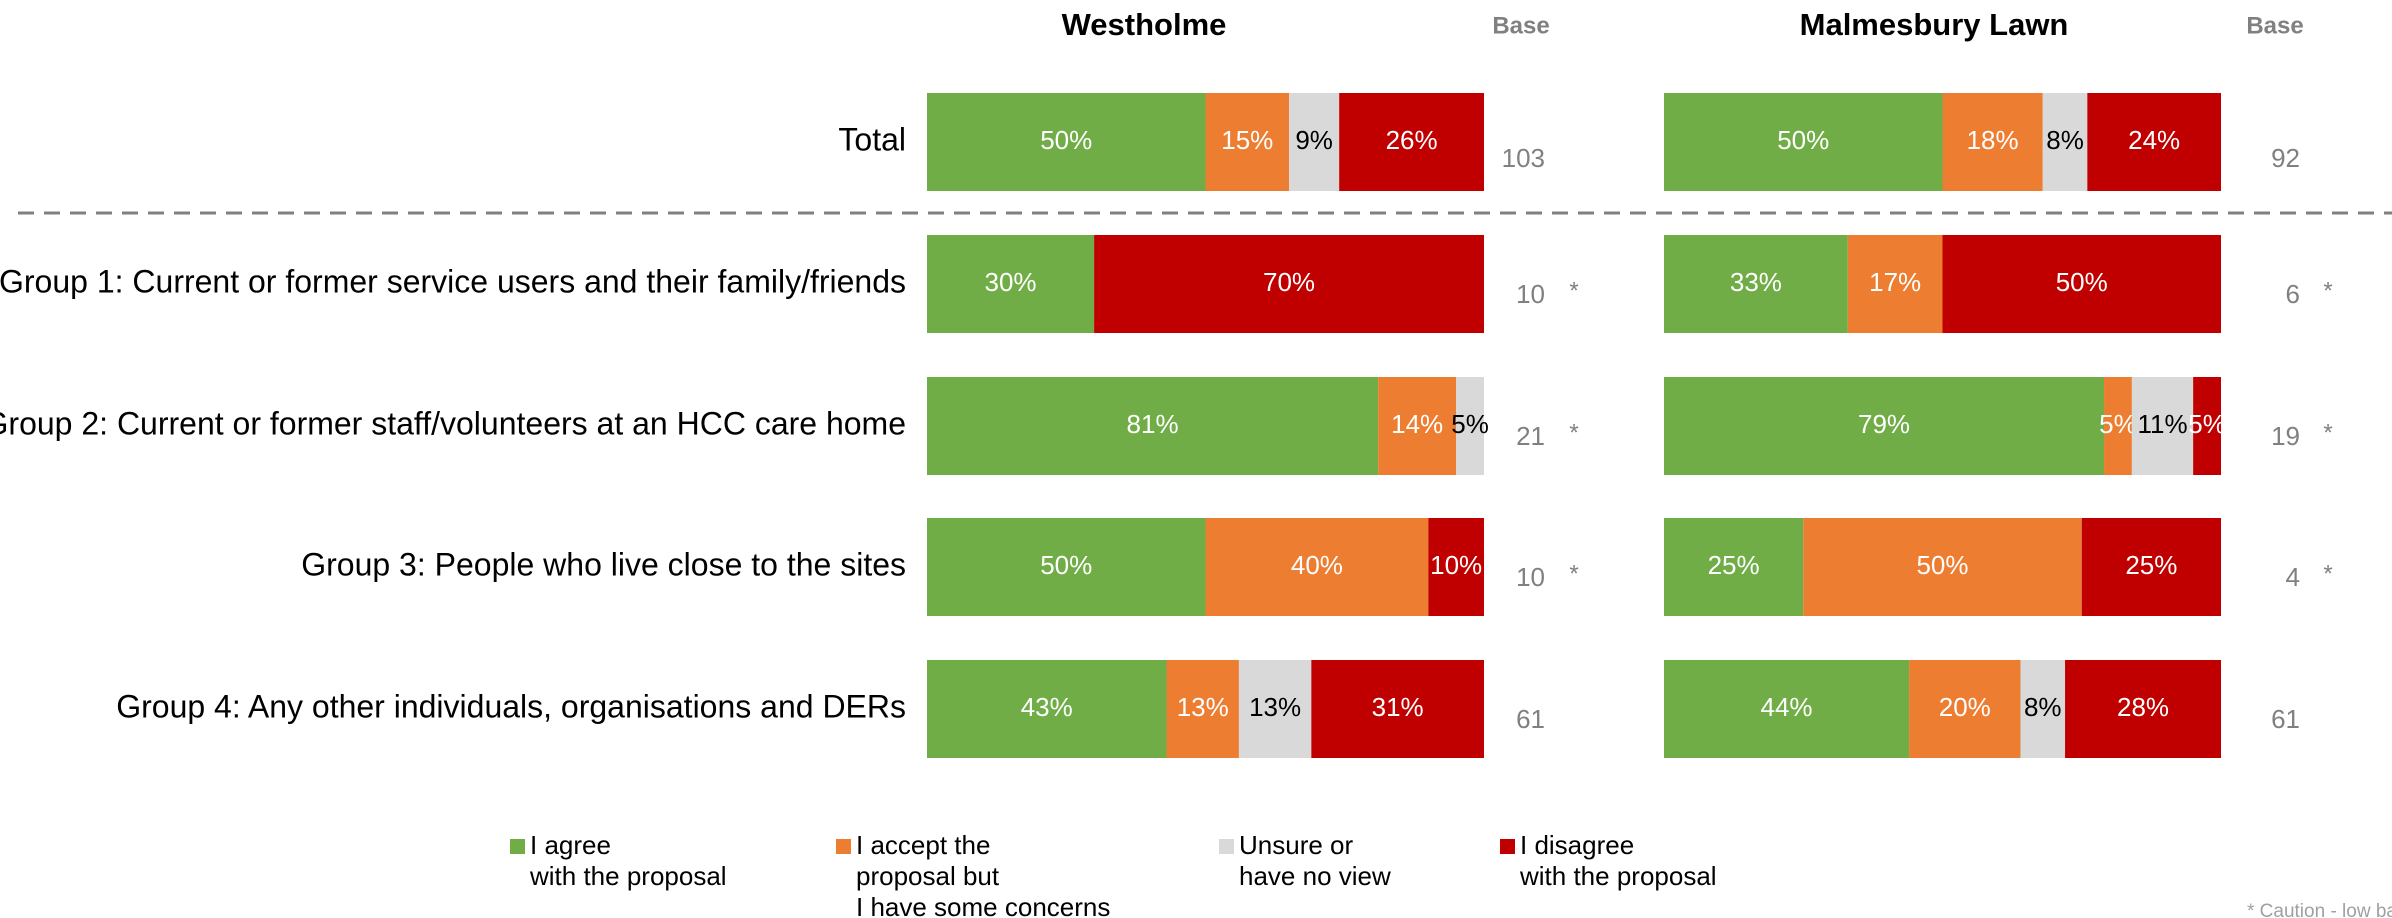 The width and height of the screenshot is (2392, 918). I want to click on legend-line: Unsure or, so click(1296, 845).